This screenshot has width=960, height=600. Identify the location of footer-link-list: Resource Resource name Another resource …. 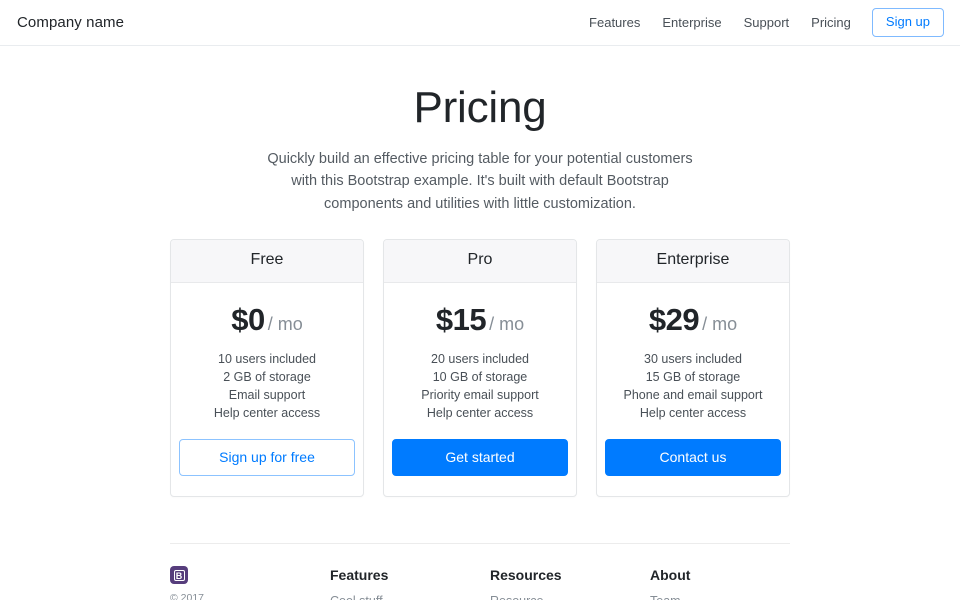
(570, 596).